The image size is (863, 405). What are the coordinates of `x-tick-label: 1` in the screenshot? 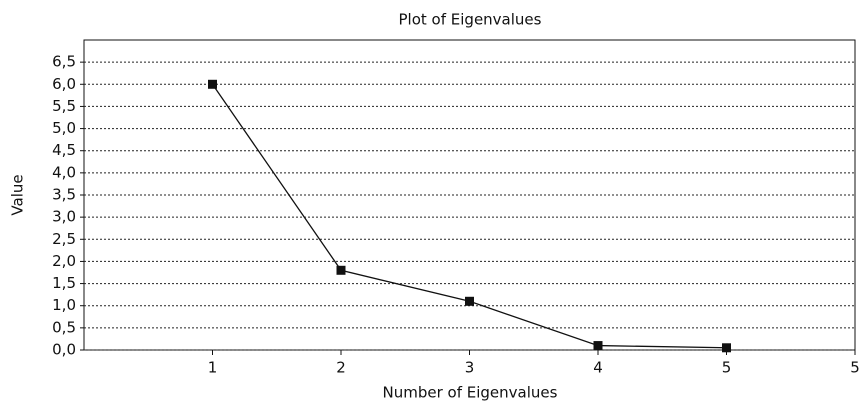 It's located at (213, 368).